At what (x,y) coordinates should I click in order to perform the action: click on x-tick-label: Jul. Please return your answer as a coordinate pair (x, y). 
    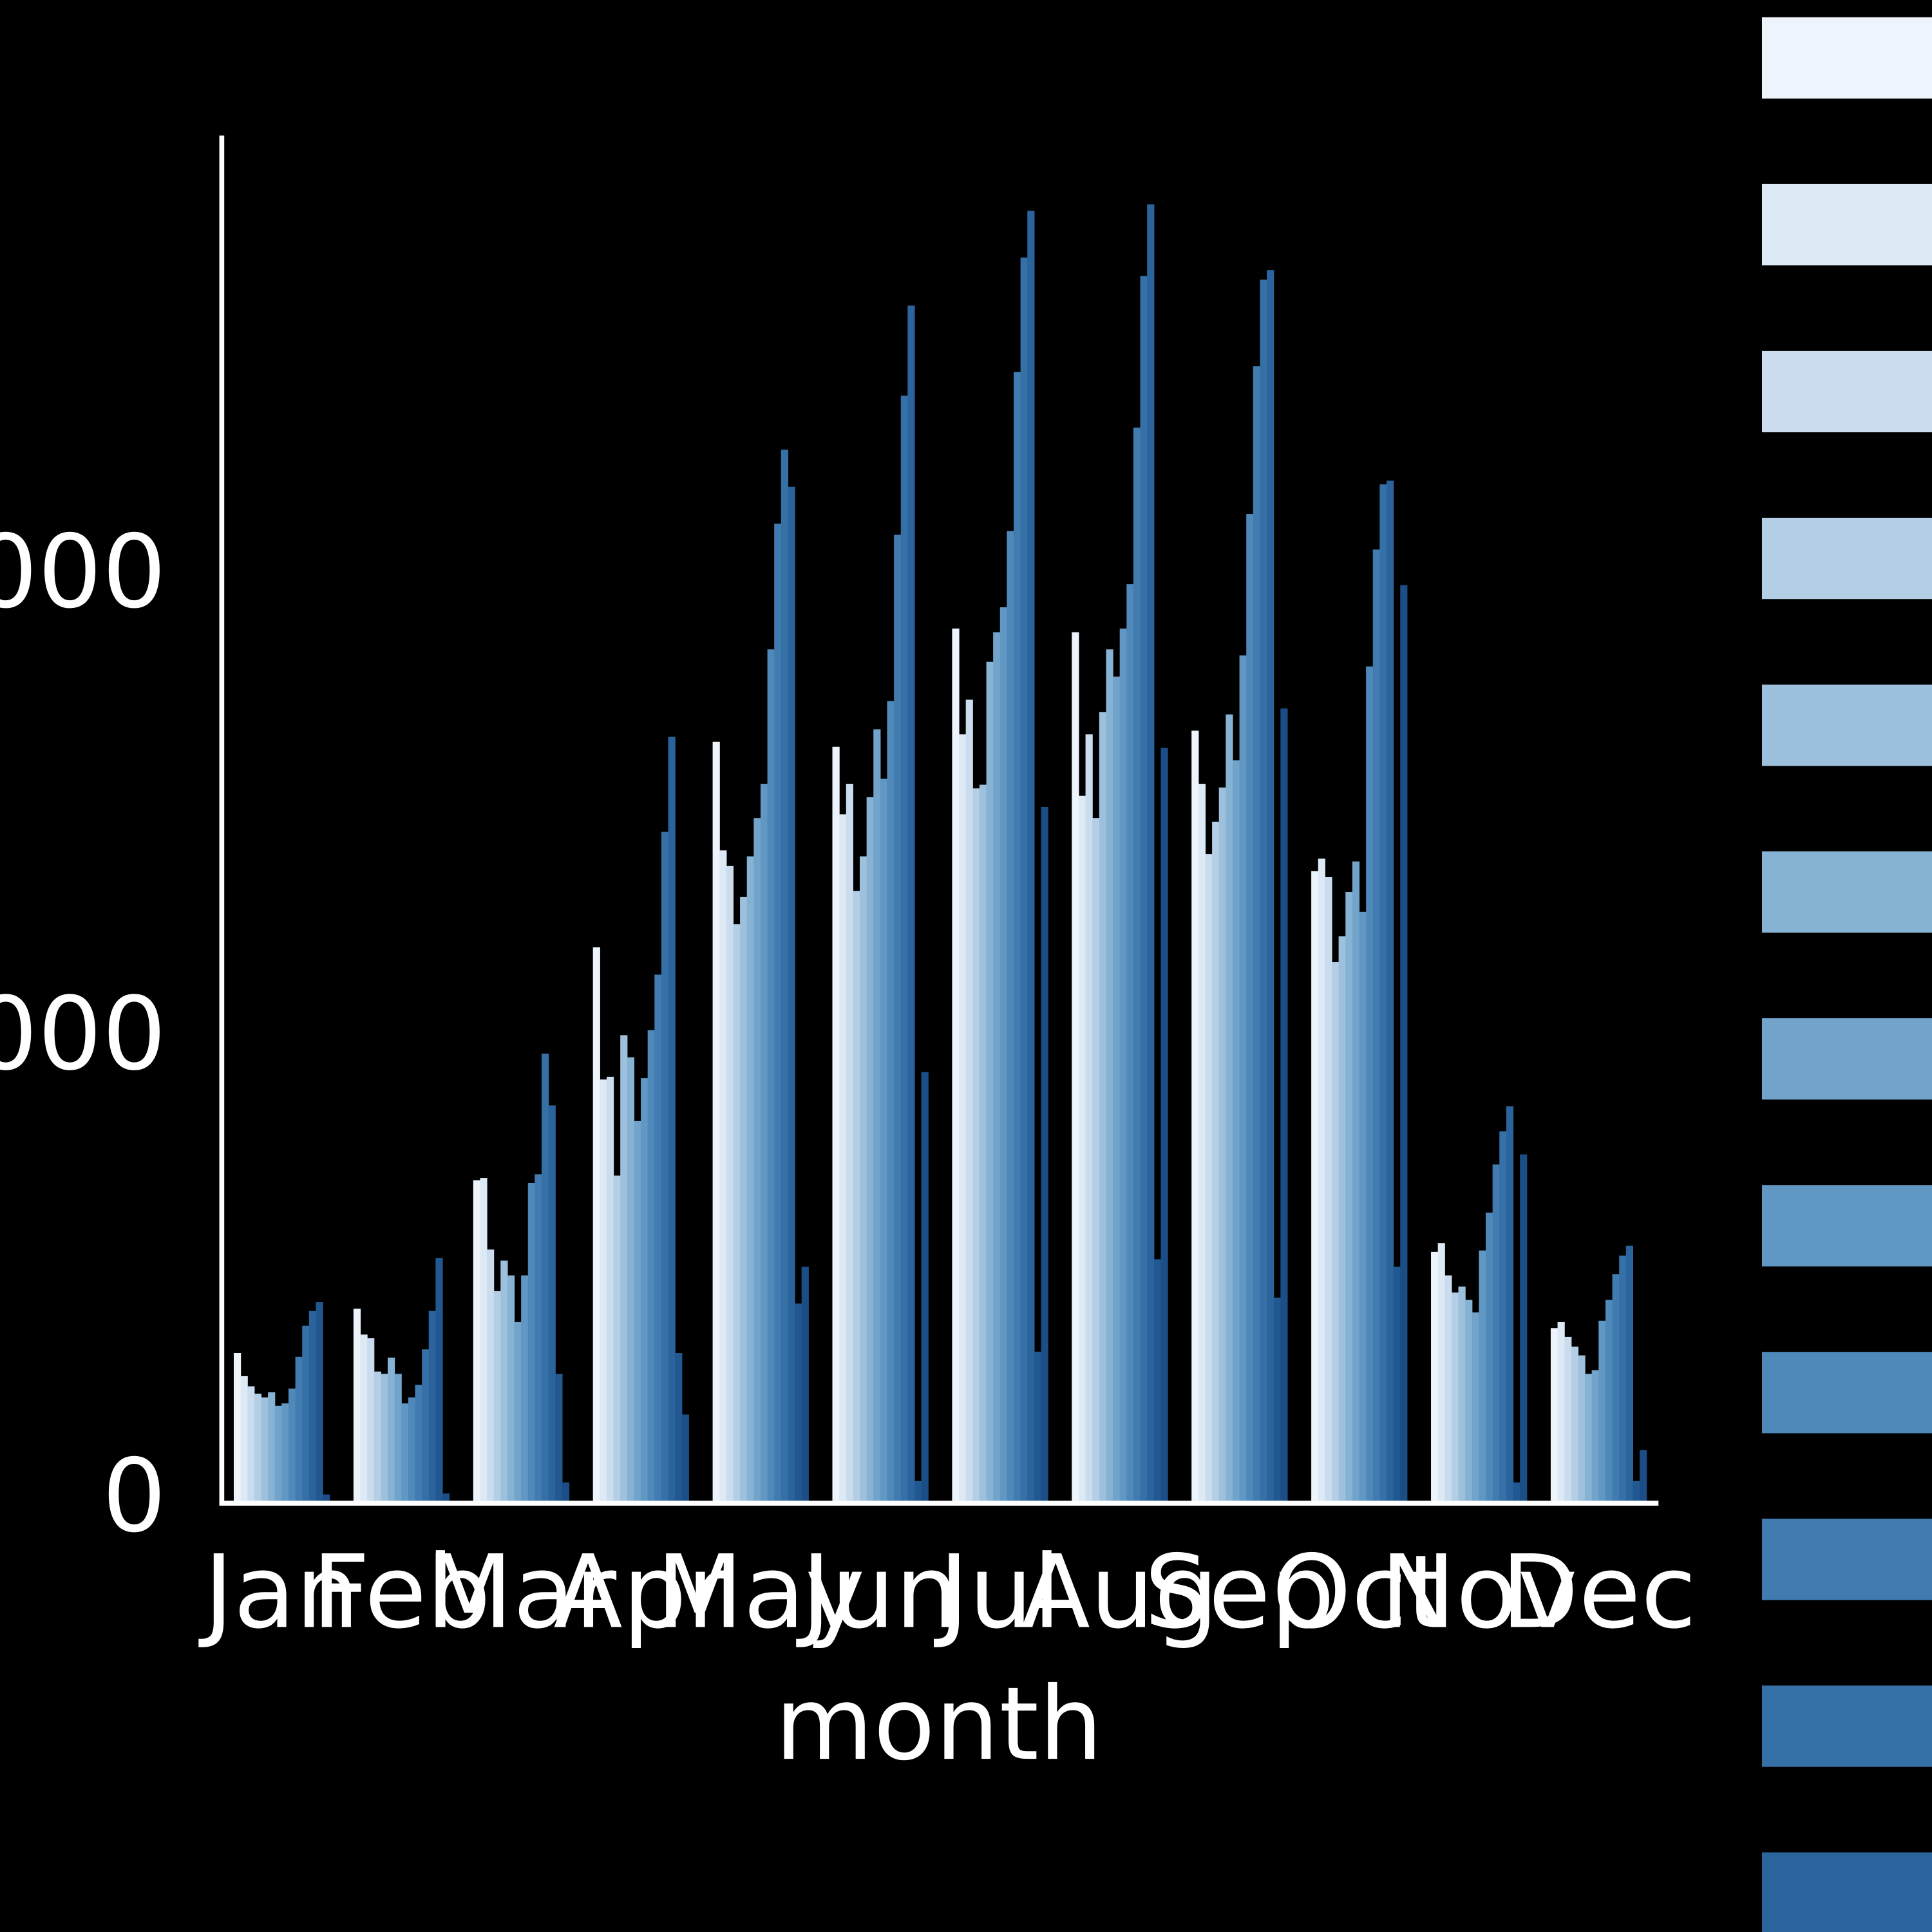
    Looking at the image, I should click on (997, 1592).